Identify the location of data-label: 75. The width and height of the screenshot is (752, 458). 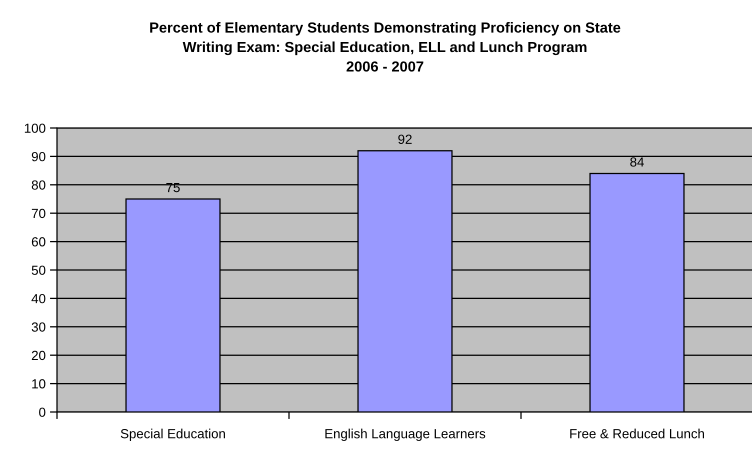
(173, 187).